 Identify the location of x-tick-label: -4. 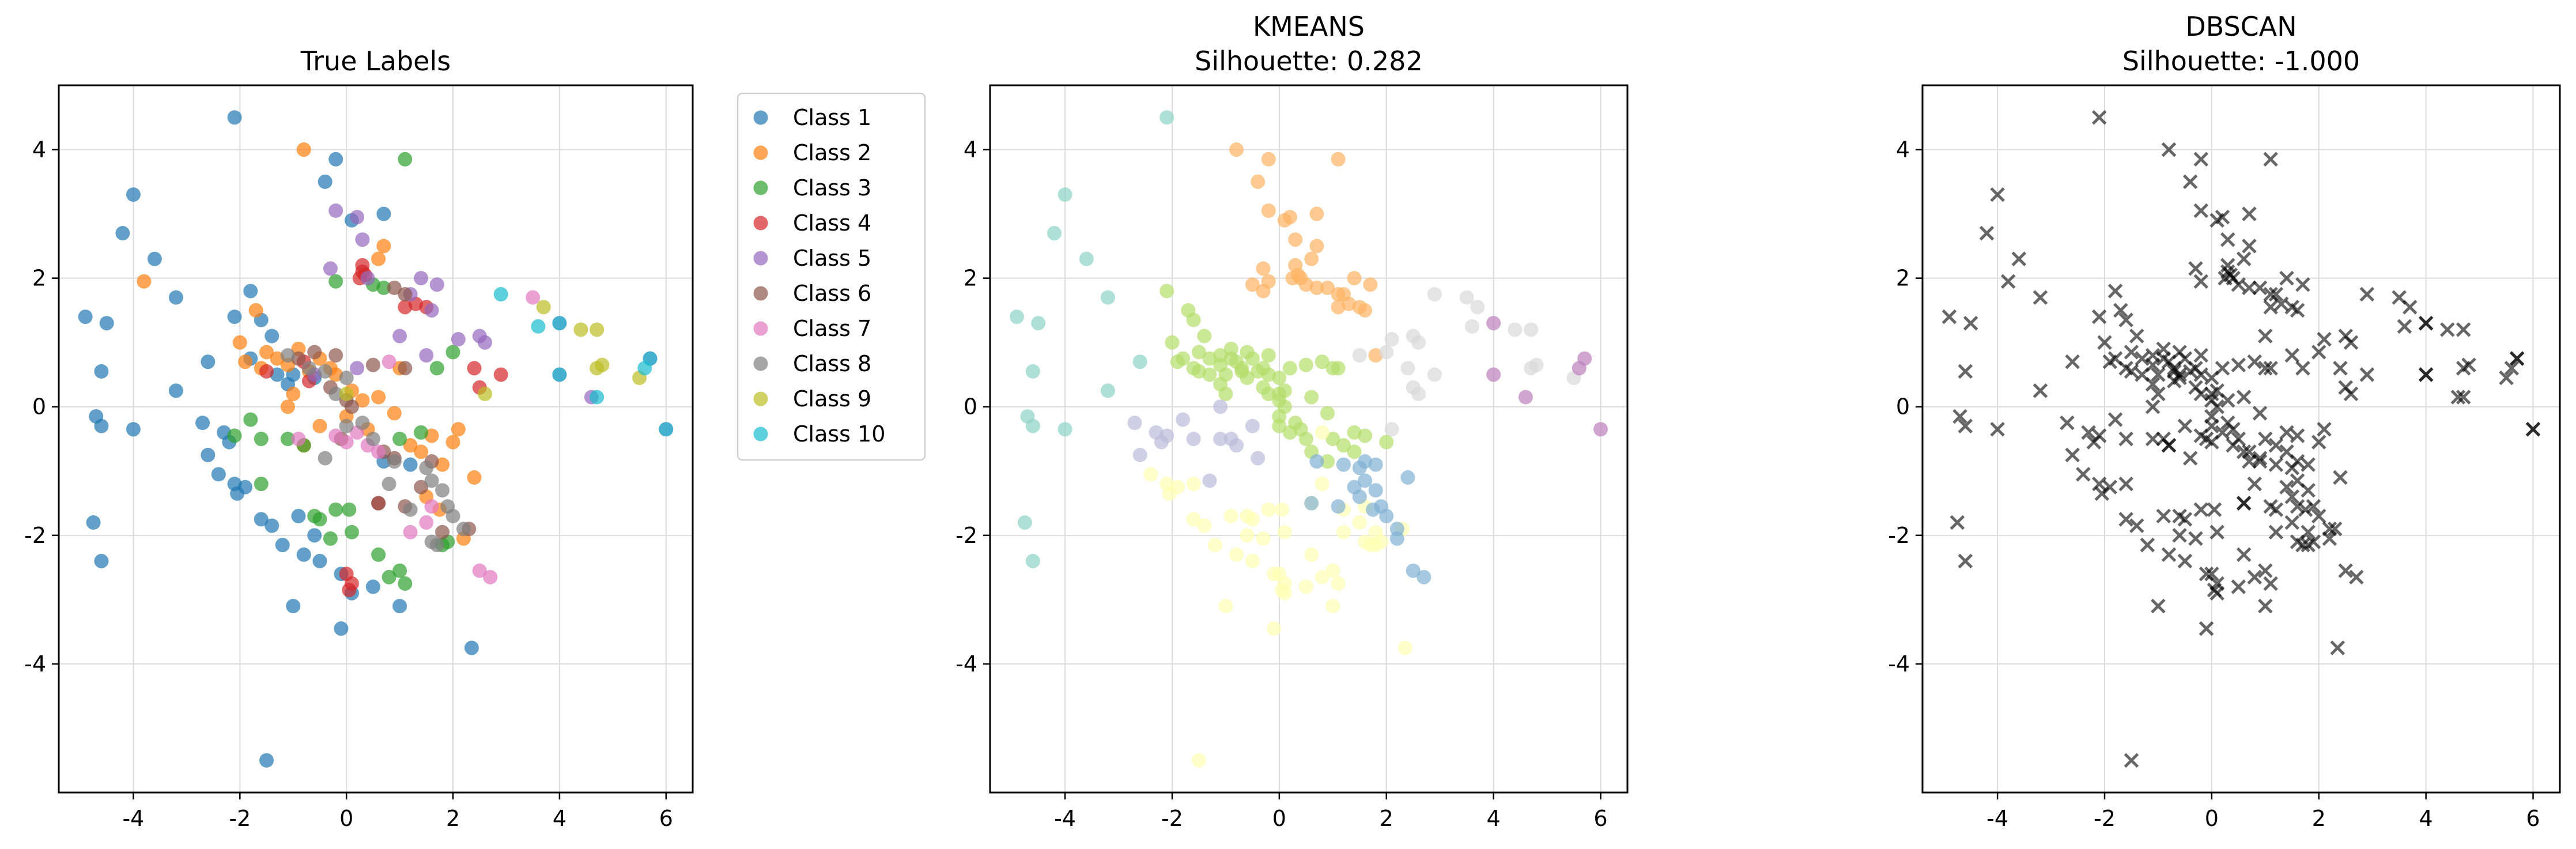
(1065, 819).